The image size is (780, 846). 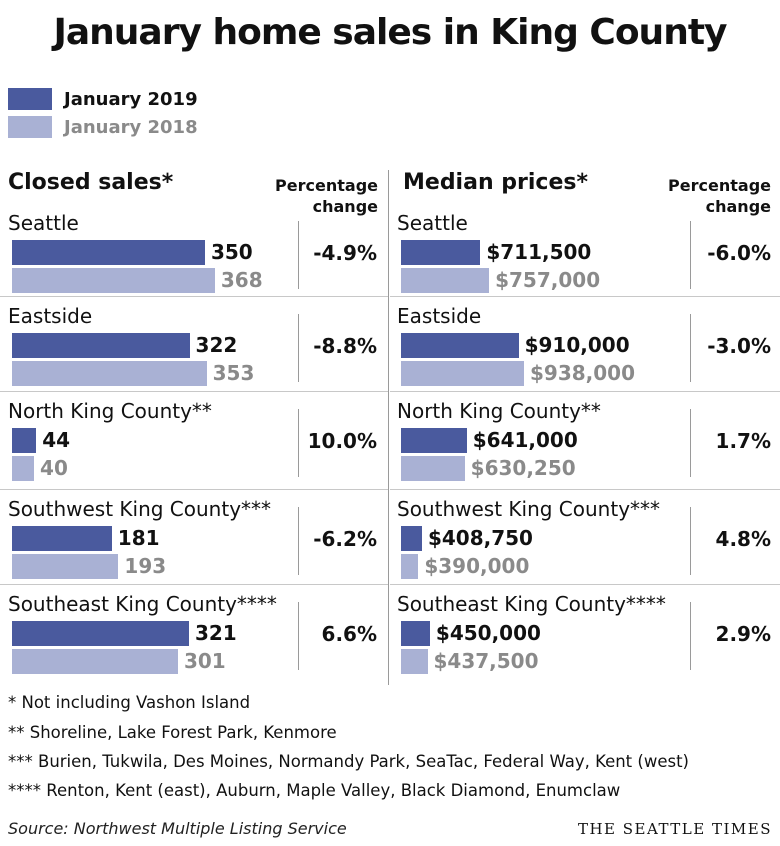 What do you see at coordinates (140, 509) in the screenshot?
I see `closed-sales-southwest-king-county-label: Southwest King County***` at bounding box center [140, 509].